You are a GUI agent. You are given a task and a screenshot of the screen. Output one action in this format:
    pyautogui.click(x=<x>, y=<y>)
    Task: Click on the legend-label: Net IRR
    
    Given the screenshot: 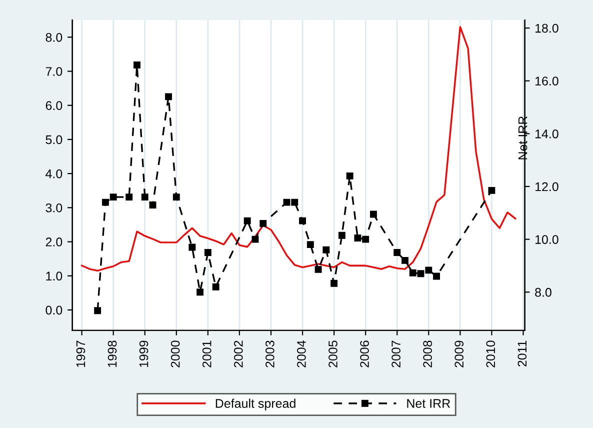 What is the action you would take?
    pyautogui.click(x=428, y=403)
    